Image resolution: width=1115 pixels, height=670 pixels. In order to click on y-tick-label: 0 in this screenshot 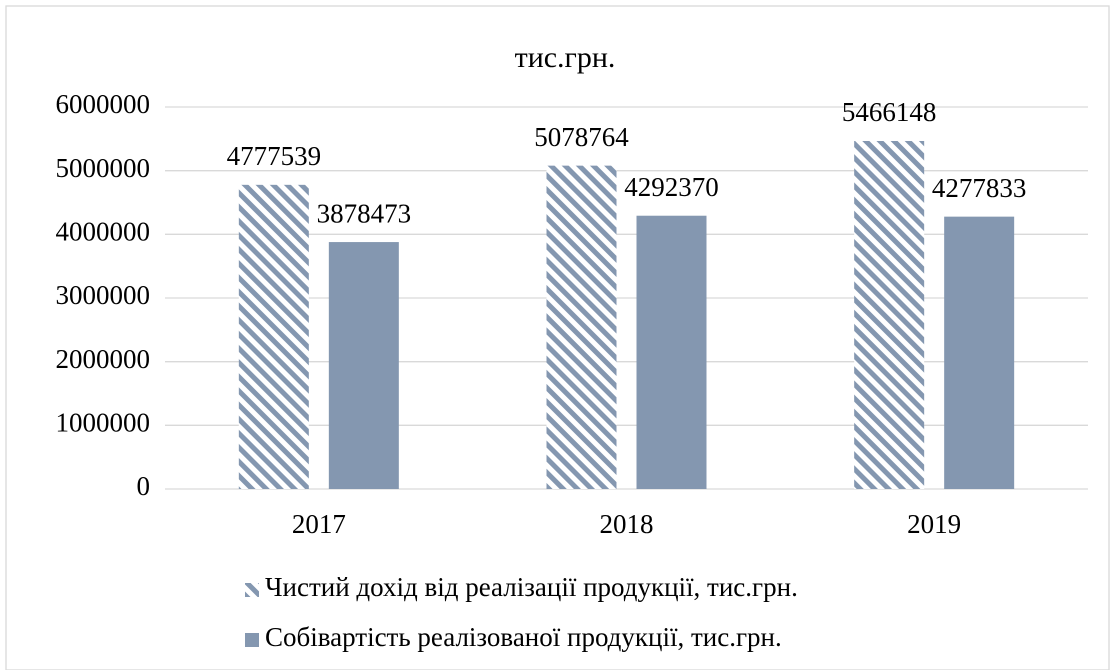, I will do `click(144, 486)`.